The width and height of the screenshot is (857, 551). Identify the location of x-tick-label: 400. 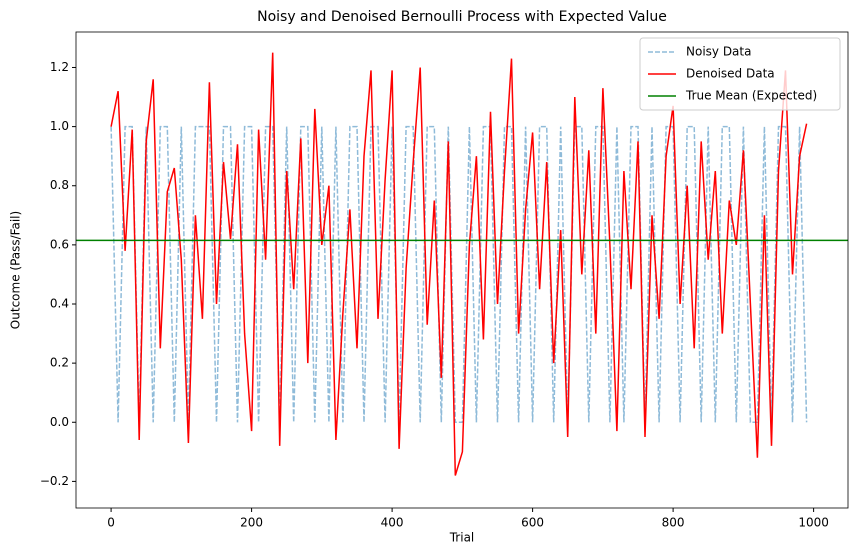
(392, 523).